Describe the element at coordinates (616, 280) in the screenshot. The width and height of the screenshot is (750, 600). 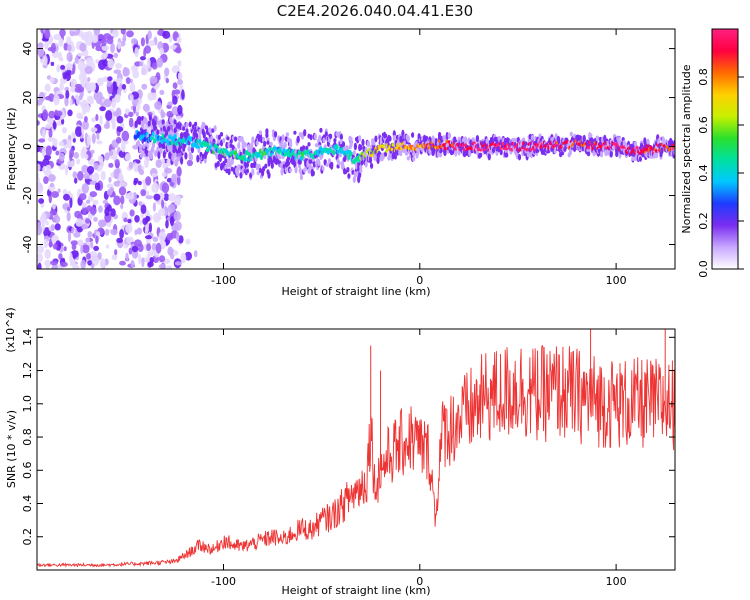
I see `x-tick-label: 100` at that location.